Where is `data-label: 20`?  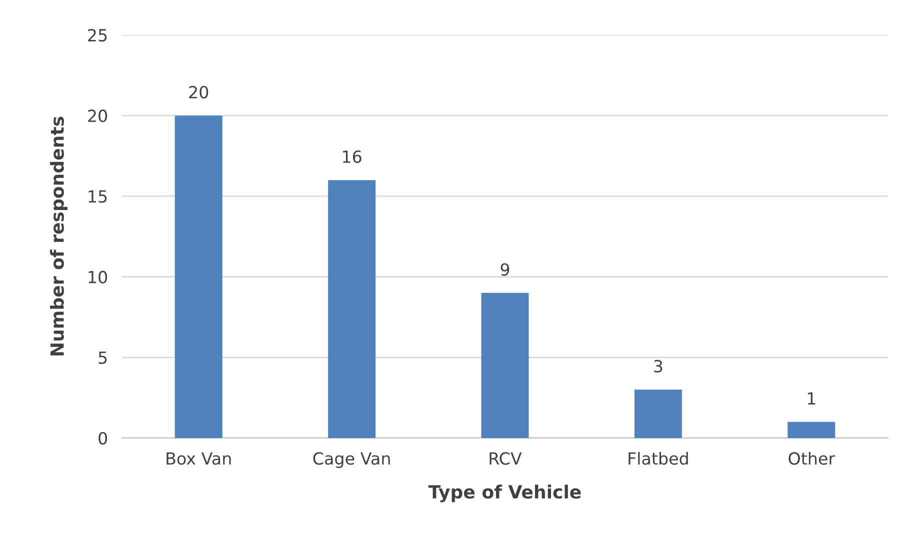 data-label: 20 is located at coordinates (198, 92).